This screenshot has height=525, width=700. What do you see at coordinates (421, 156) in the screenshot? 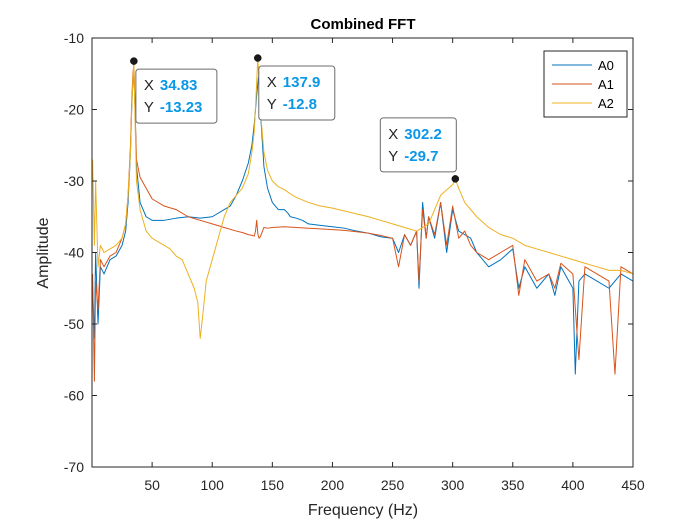
I see `datatip-y-value-2: -29.7` at bounding box center [421, 156].